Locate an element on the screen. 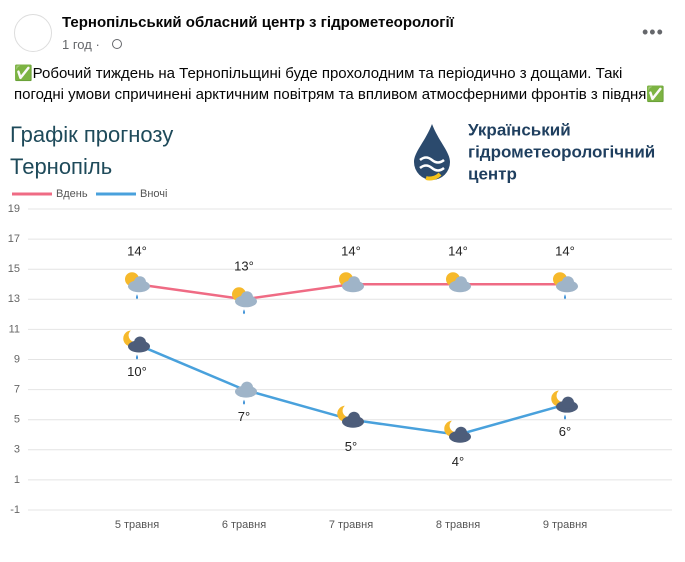  avatar is located at coordinates (33, 33).